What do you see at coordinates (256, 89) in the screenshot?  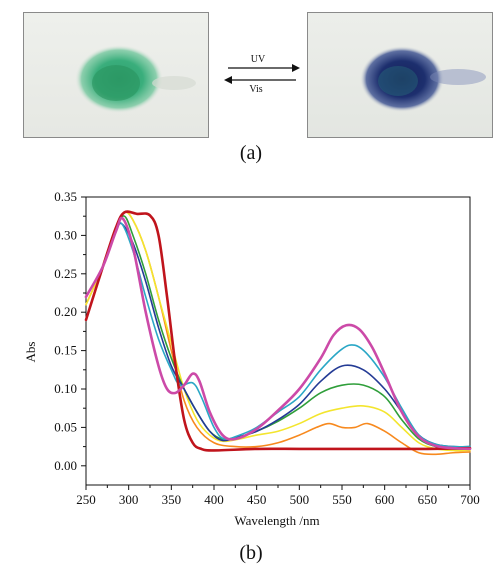 I see `vis-label: Vis` at bounding box center [256, 89].